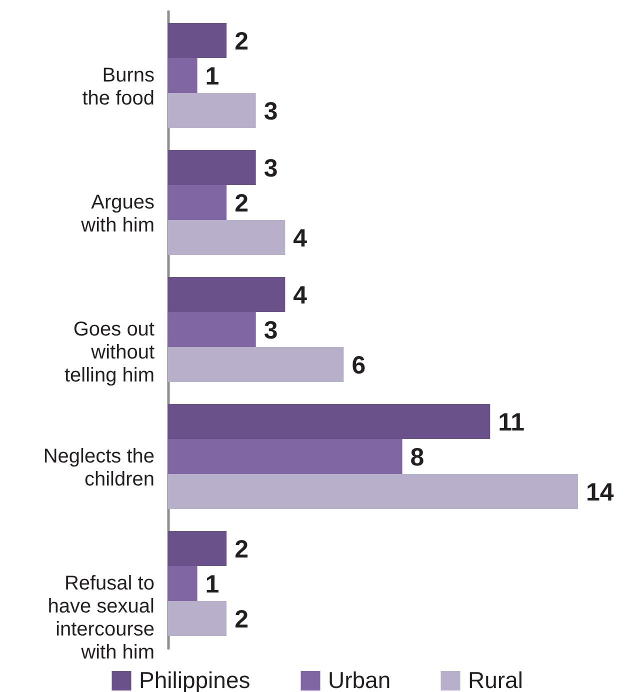  Describe the element at coordinates (359, 366) in the screenshot. I see `data-label: 6` at that location.